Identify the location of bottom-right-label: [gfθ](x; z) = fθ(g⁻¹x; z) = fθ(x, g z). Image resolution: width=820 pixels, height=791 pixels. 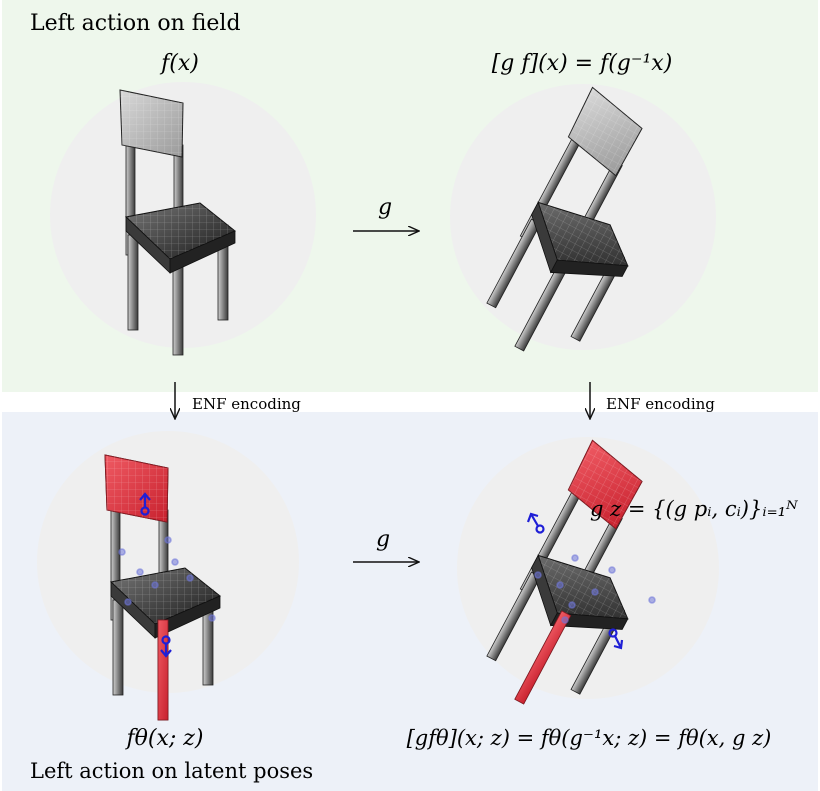
(589, 738).